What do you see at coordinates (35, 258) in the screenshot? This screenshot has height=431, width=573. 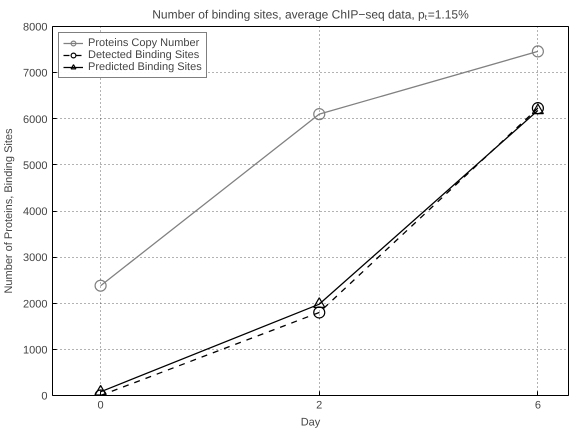 I see `y-tick-label: 3000` at bounding box center [35, 258].